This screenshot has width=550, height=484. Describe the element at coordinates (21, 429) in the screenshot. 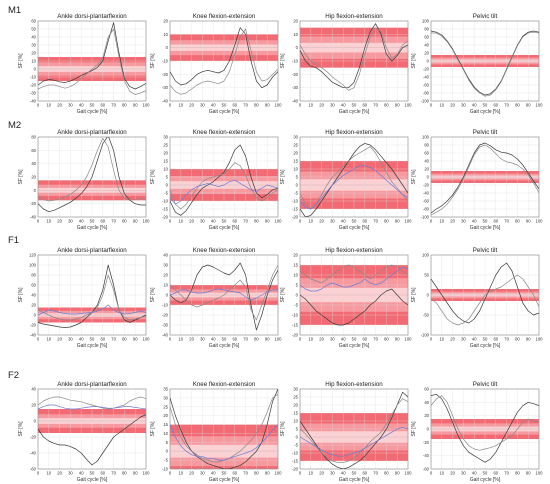

I see `y-axis-label: SF [%]` at that location.